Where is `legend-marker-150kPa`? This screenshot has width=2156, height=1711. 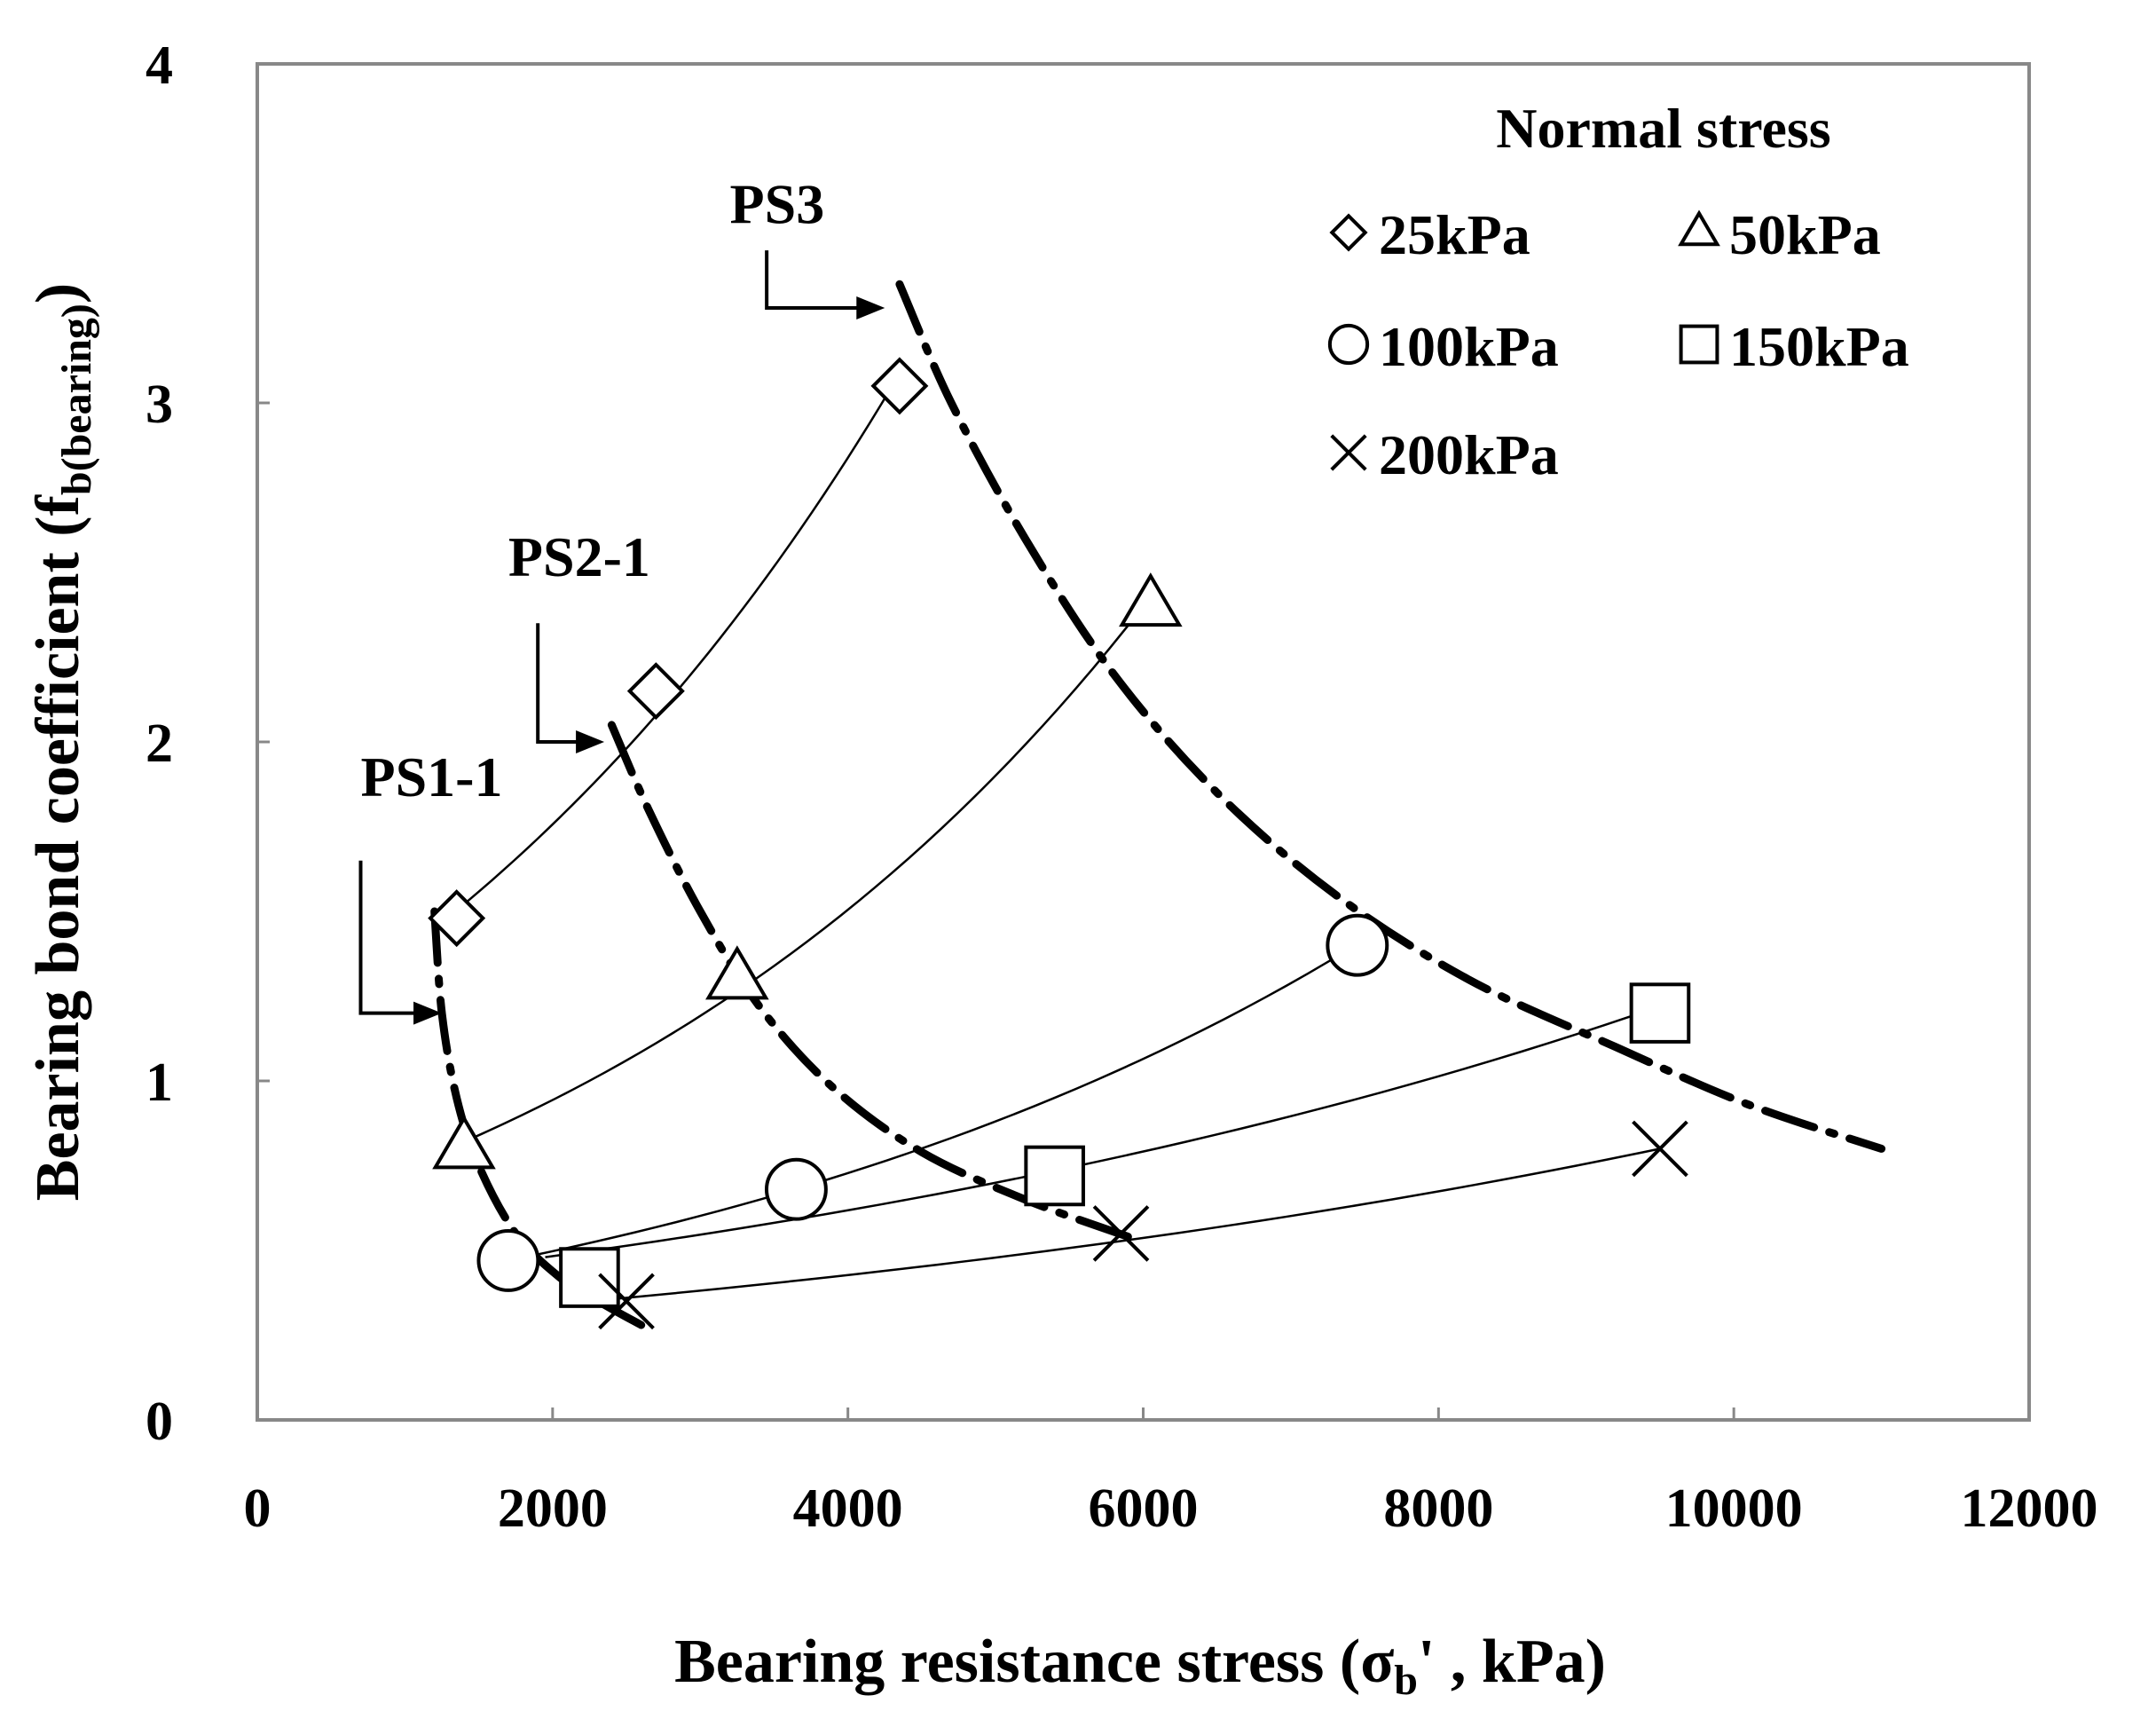 legend-marker-150kPa is located at coordinates (1699, 344).